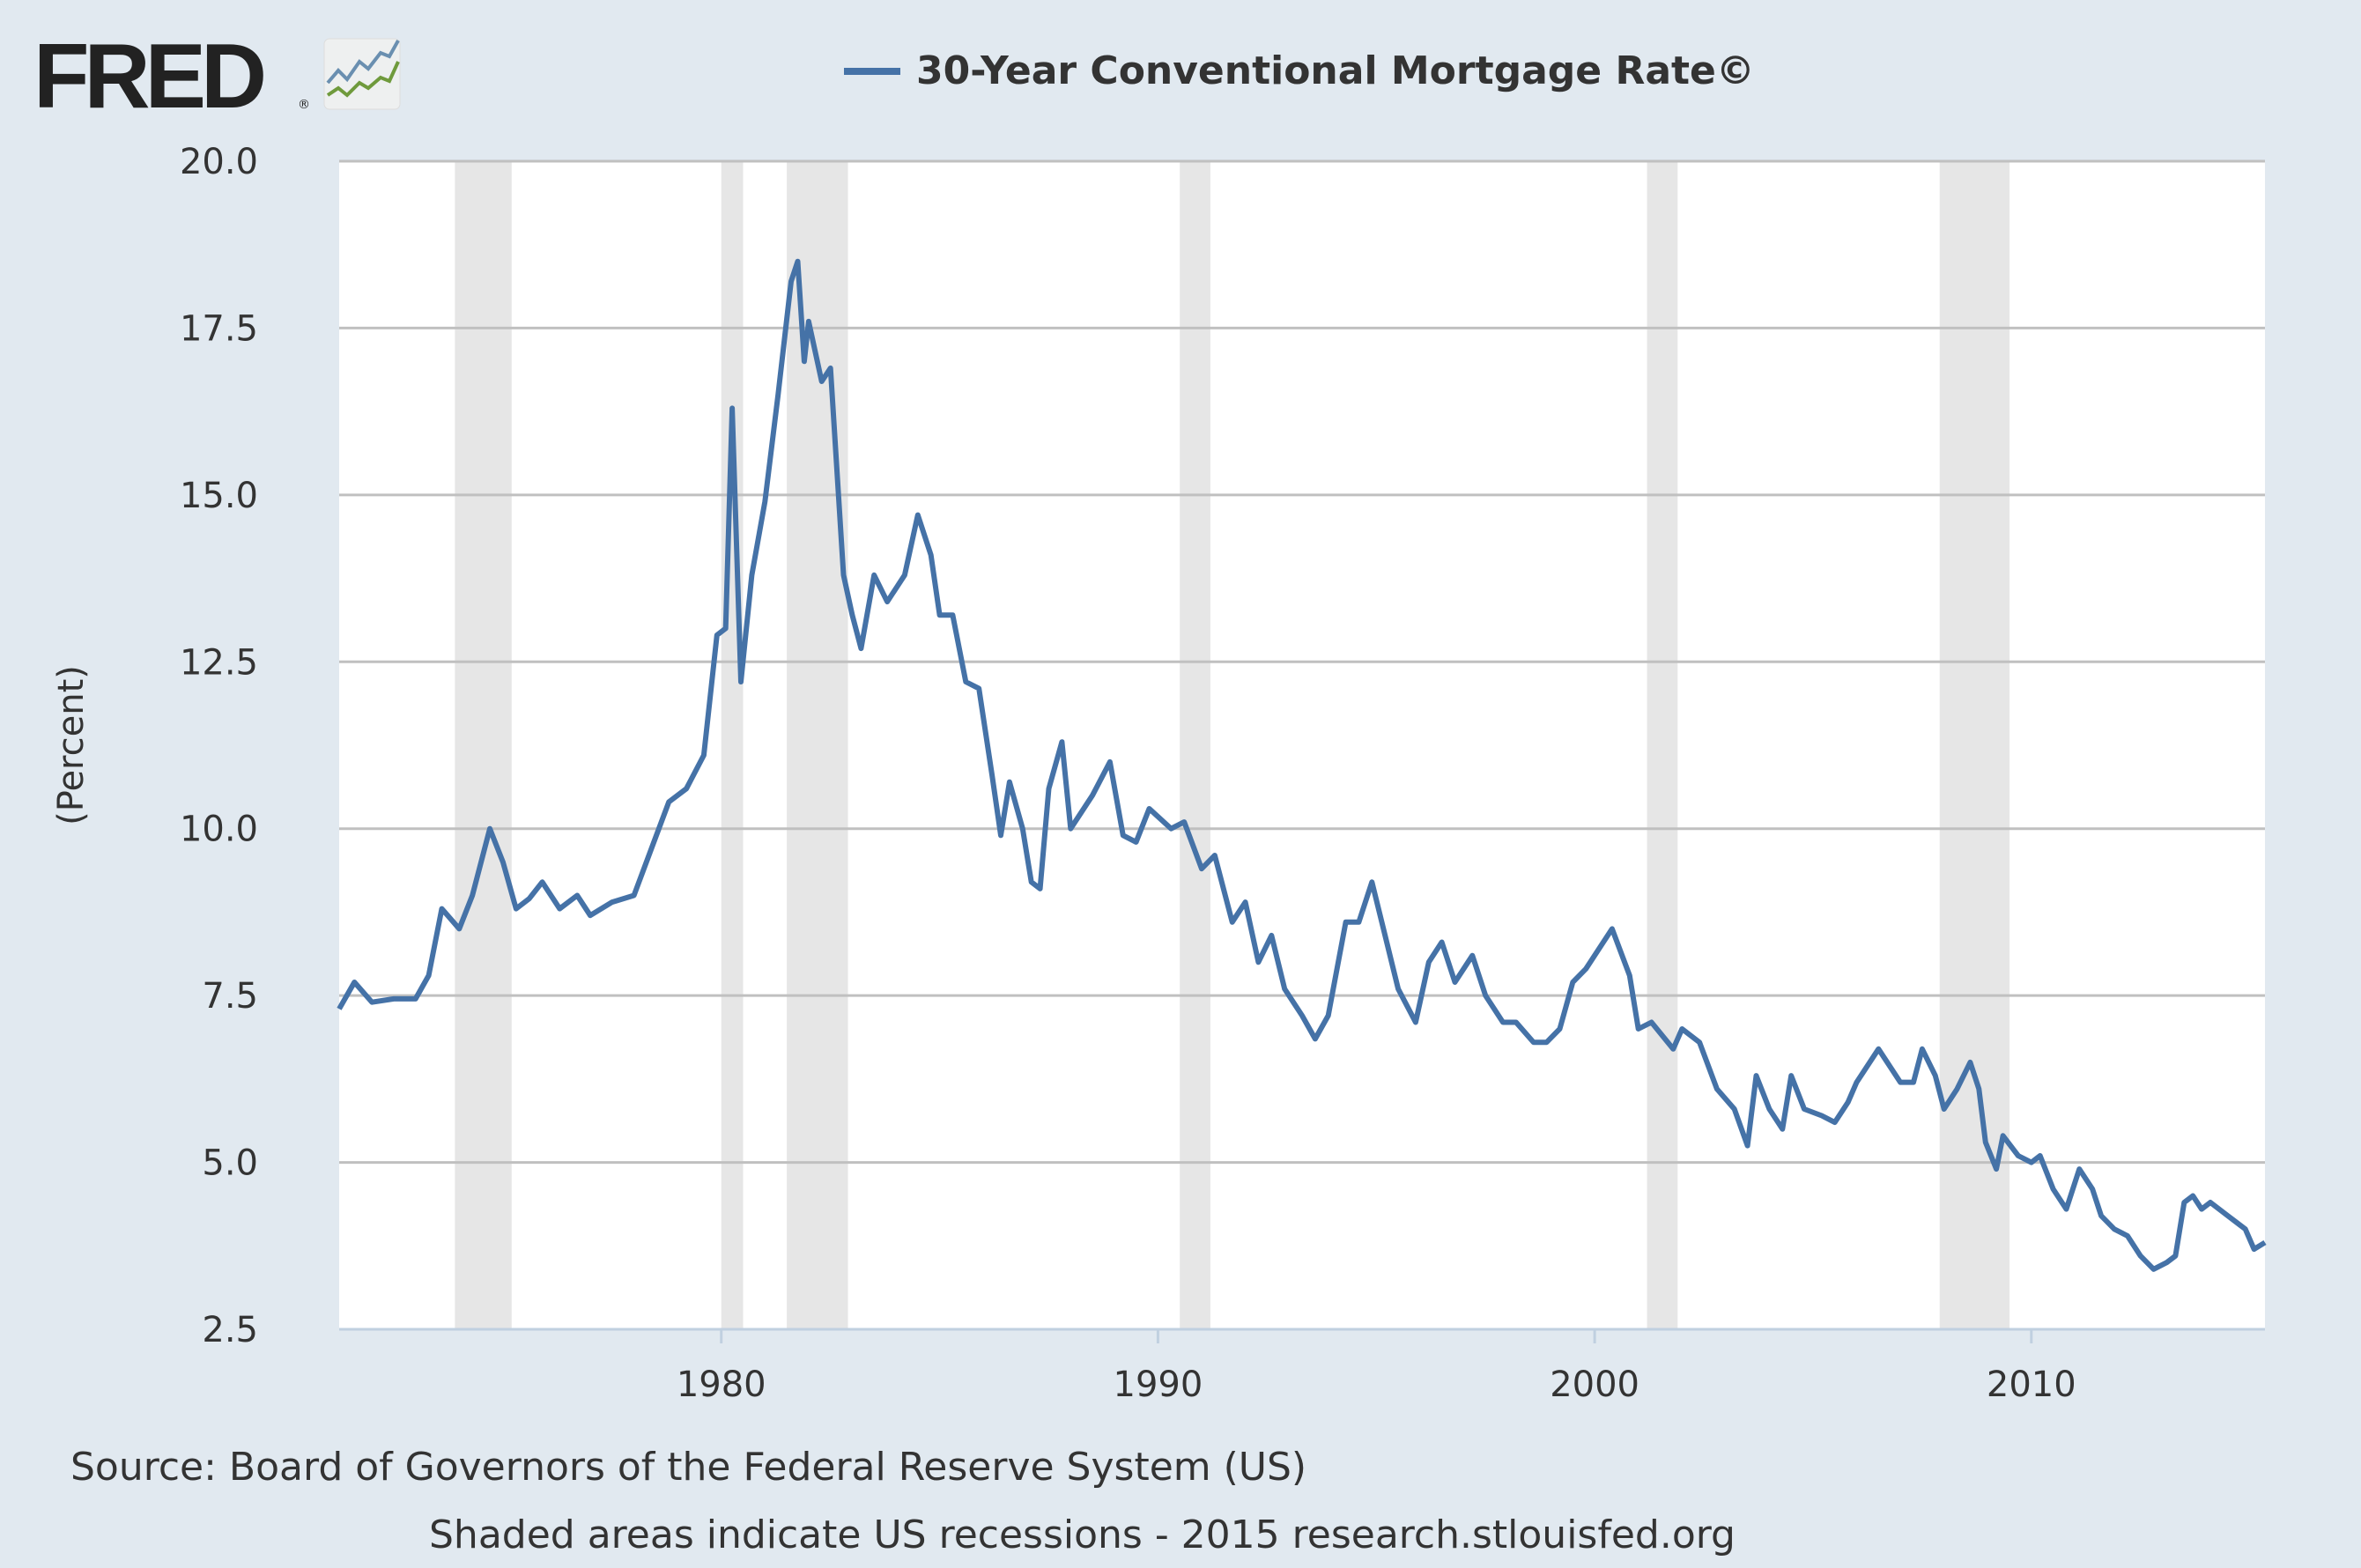 The width and height of the screenshot is (2361, 1568). What do you see at coordinates (219, 662) in the screenshot?
I see `y-tick-label: 12.5` at bounding box center [219, 662].